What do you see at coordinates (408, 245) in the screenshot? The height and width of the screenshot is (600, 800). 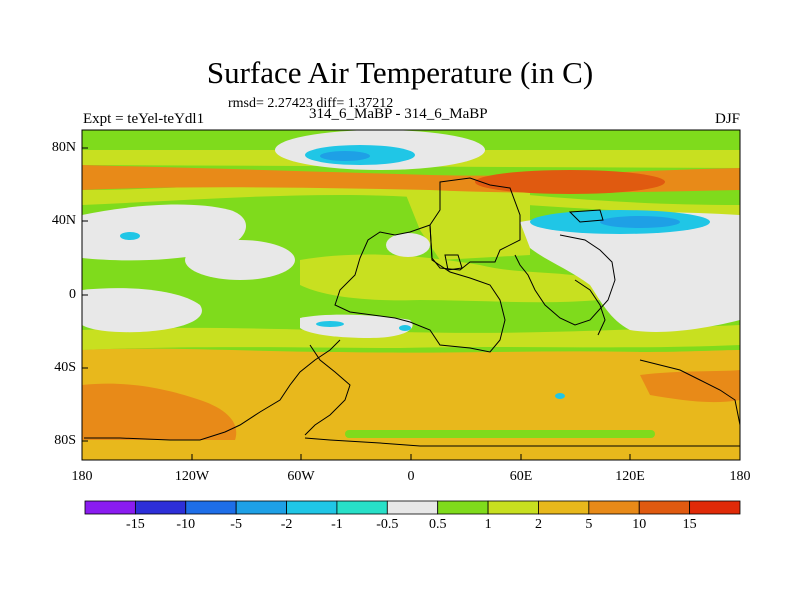 I see `field-neutral-europe` at bounding box center [408, 245].